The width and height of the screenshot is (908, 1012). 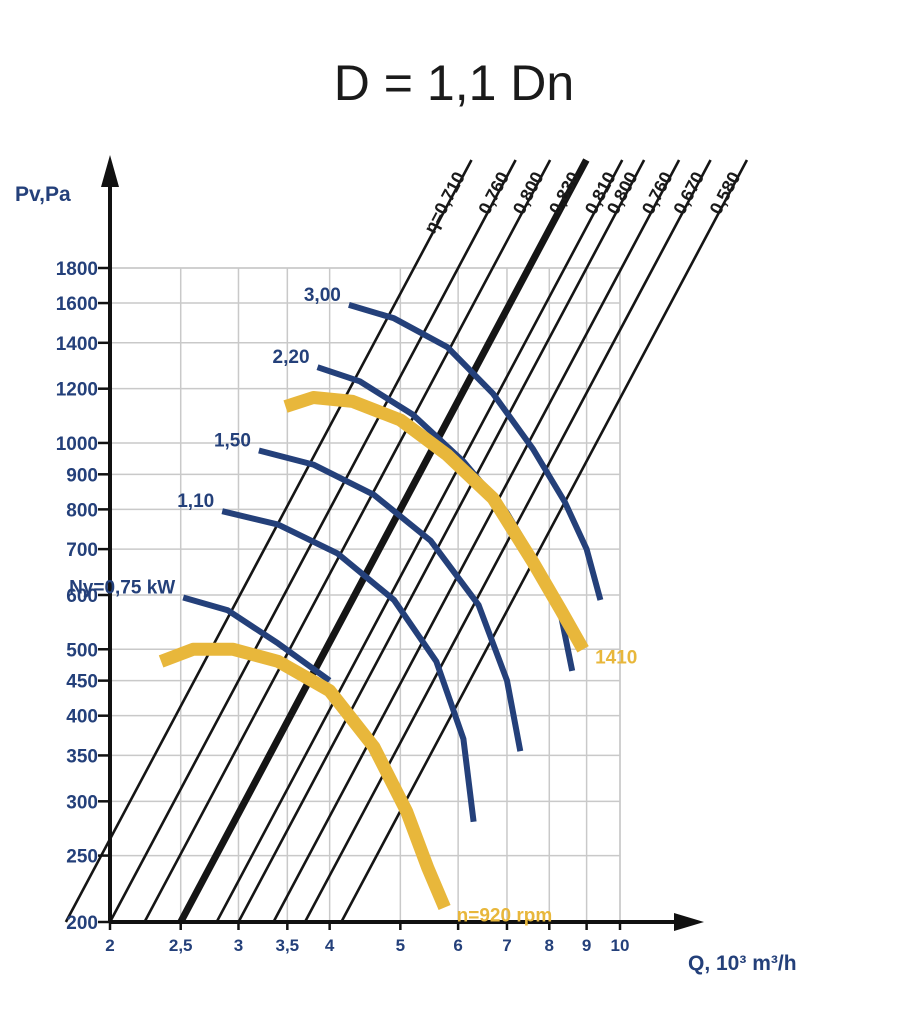 I want to click on y-tick-label: 250, so click(x=82, y=857).